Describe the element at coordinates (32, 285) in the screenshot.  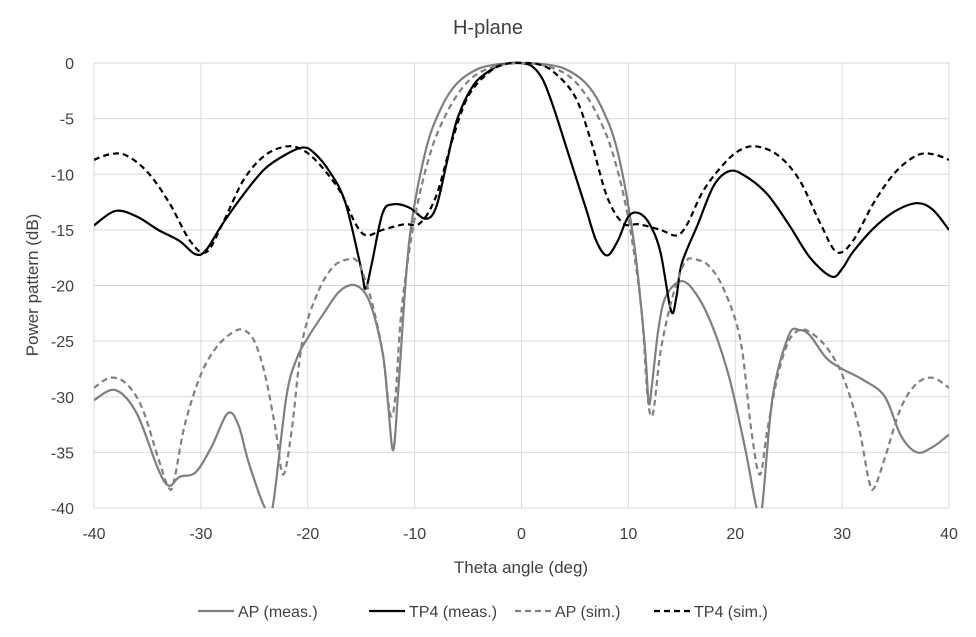
I see `y-axis-label: Power pattern (dB)` at that location.